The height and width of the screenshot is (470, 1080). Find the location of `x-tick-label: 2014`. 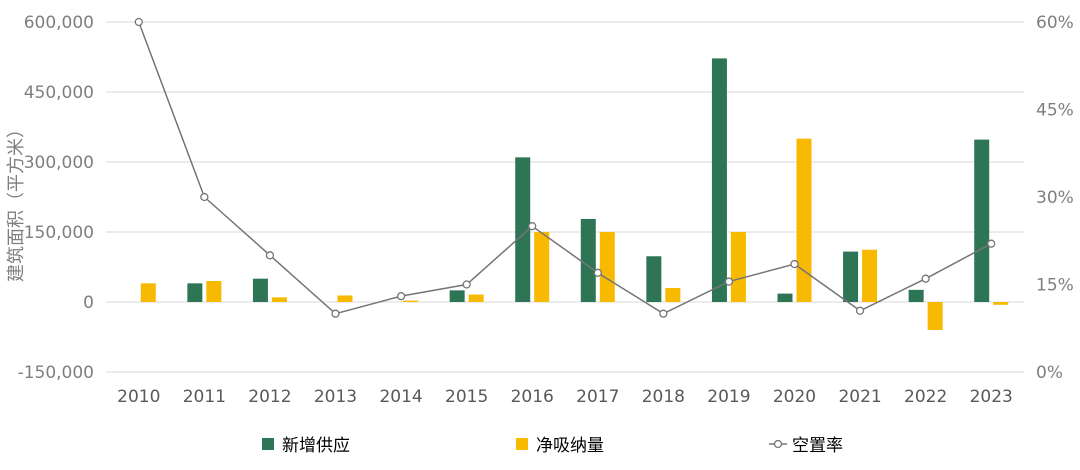

x-tick-label: 2014 is located at coordinates (400, 397).